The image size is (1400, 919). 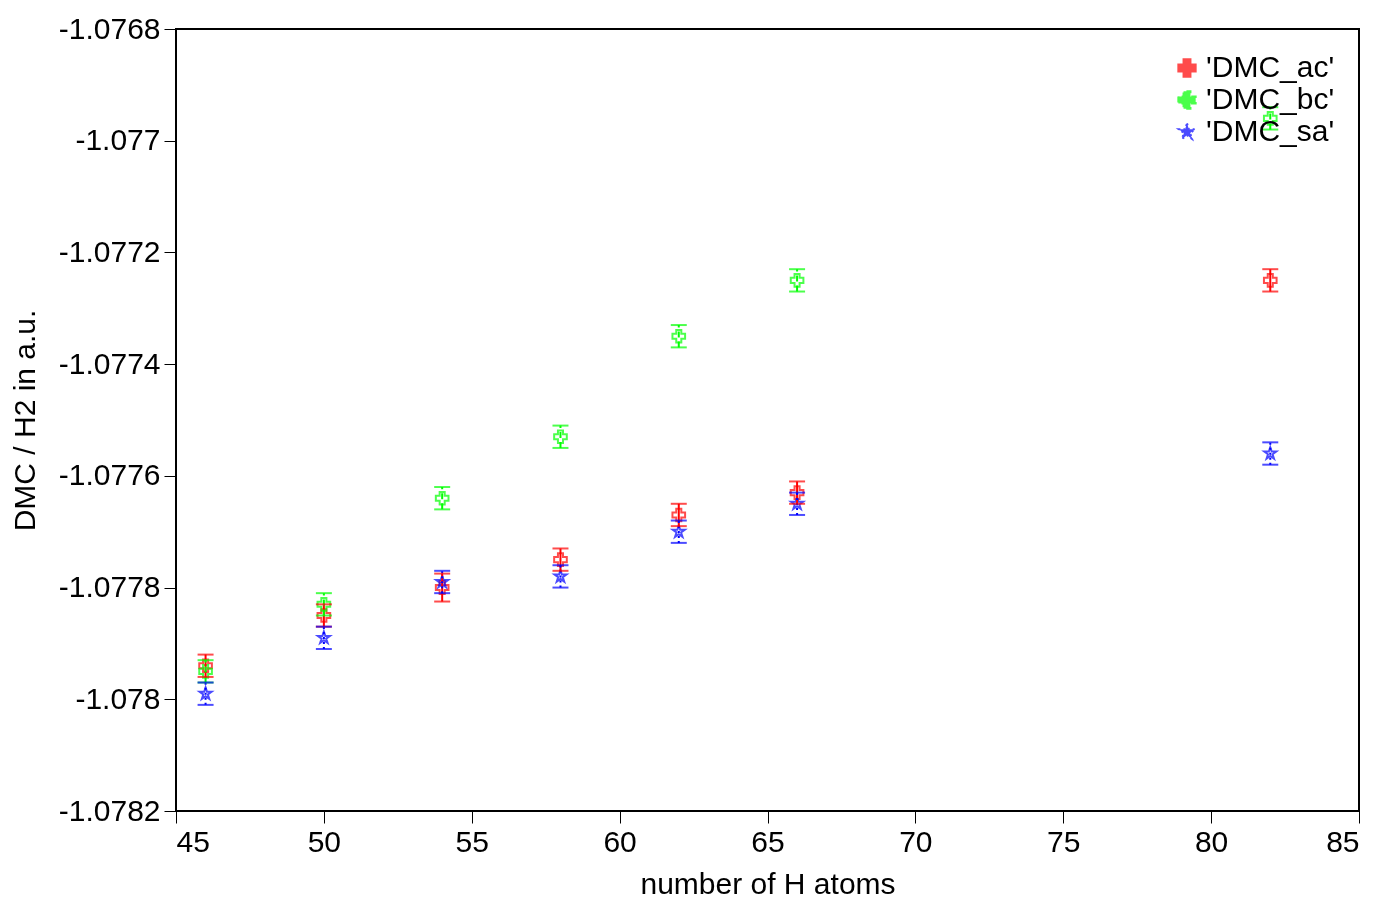 I want to click on x-tick-label: 55, so click(x=472, y=841).